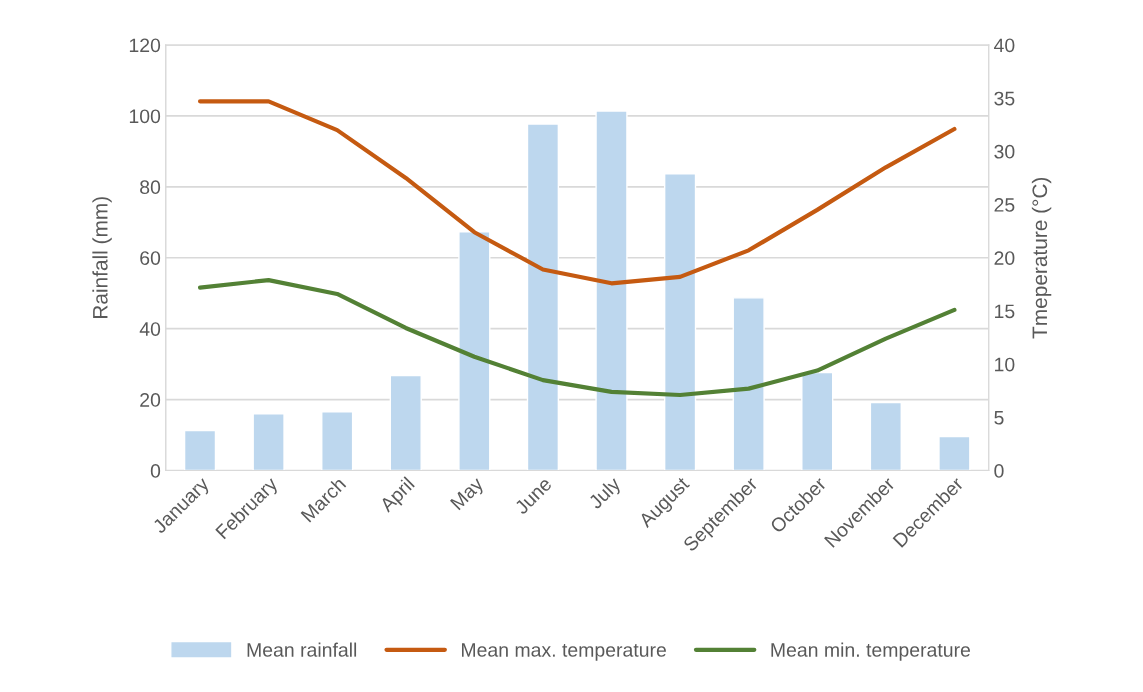 This screenshot has height=692, width=1143. I want to click on y2-tick-label: 30, so click(1004, 151).